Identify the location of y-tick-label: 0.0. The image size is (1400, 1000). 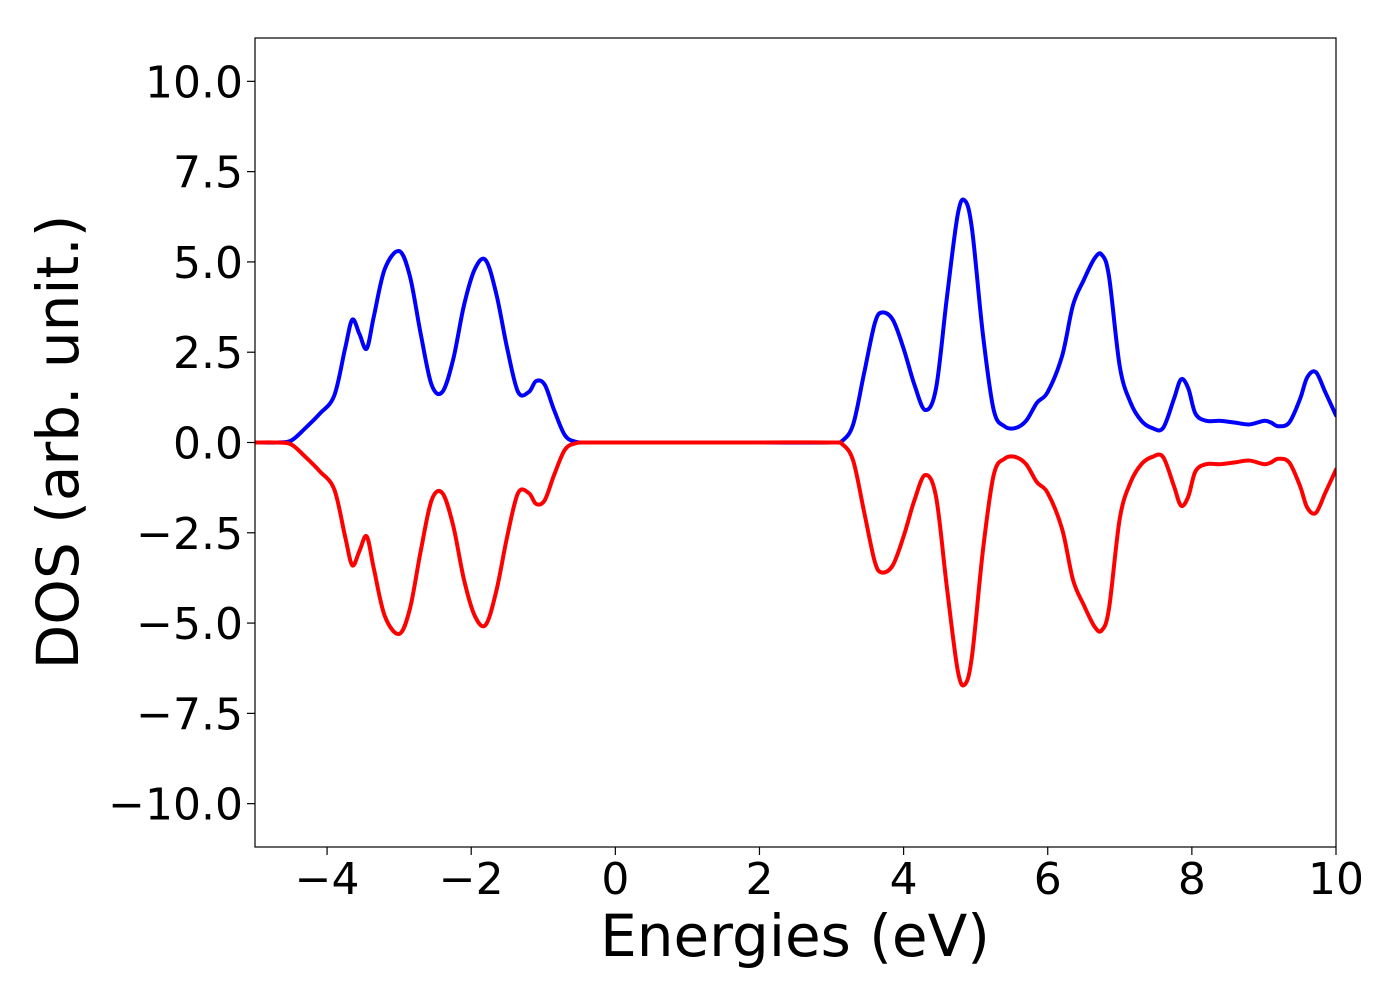
(208, 444).